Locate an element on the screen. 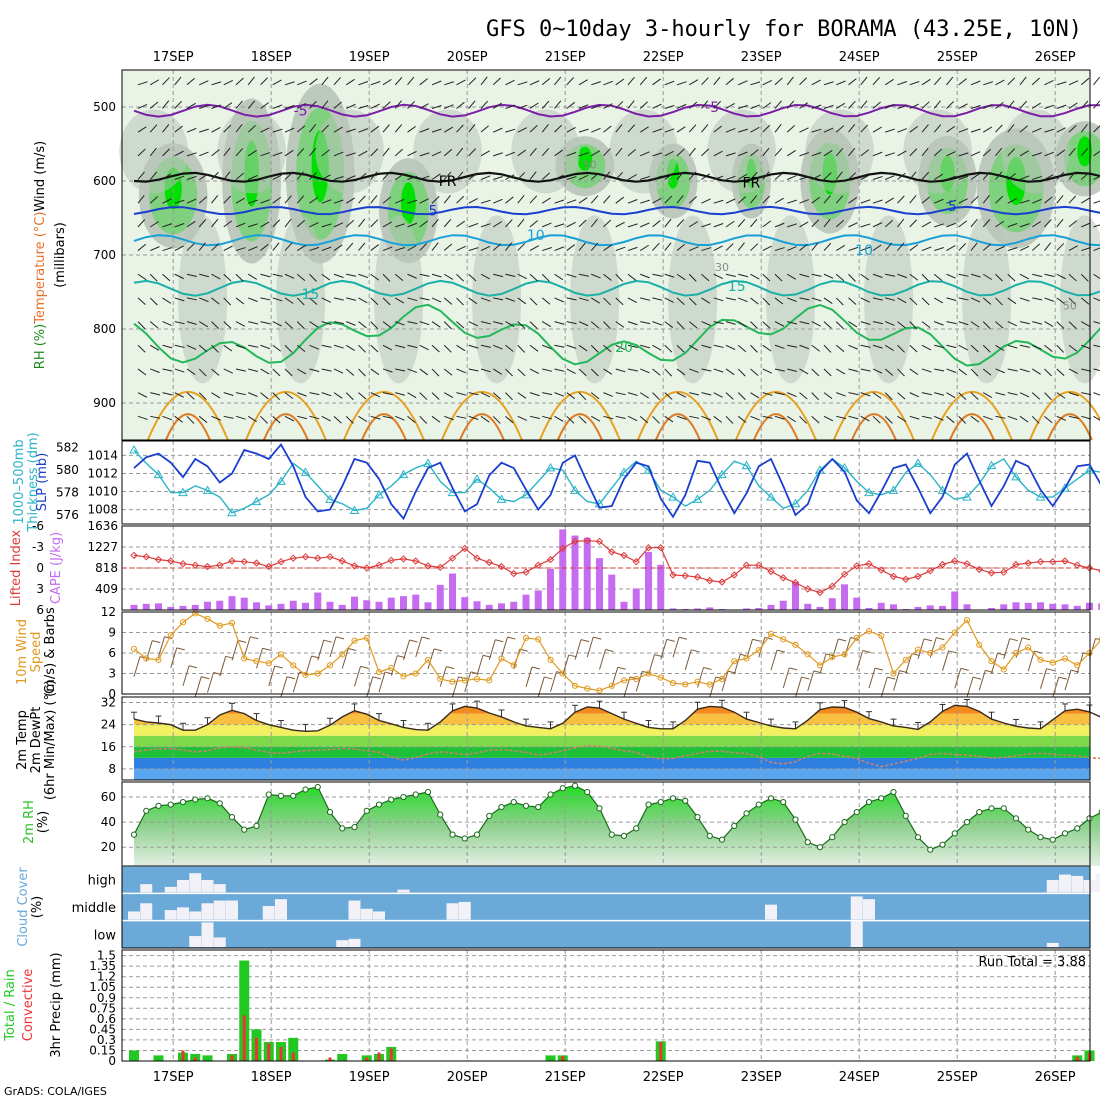 This screenshot has height=1100, width=1100. cape-tick-2: 818 is located at coordinates (106, 568).